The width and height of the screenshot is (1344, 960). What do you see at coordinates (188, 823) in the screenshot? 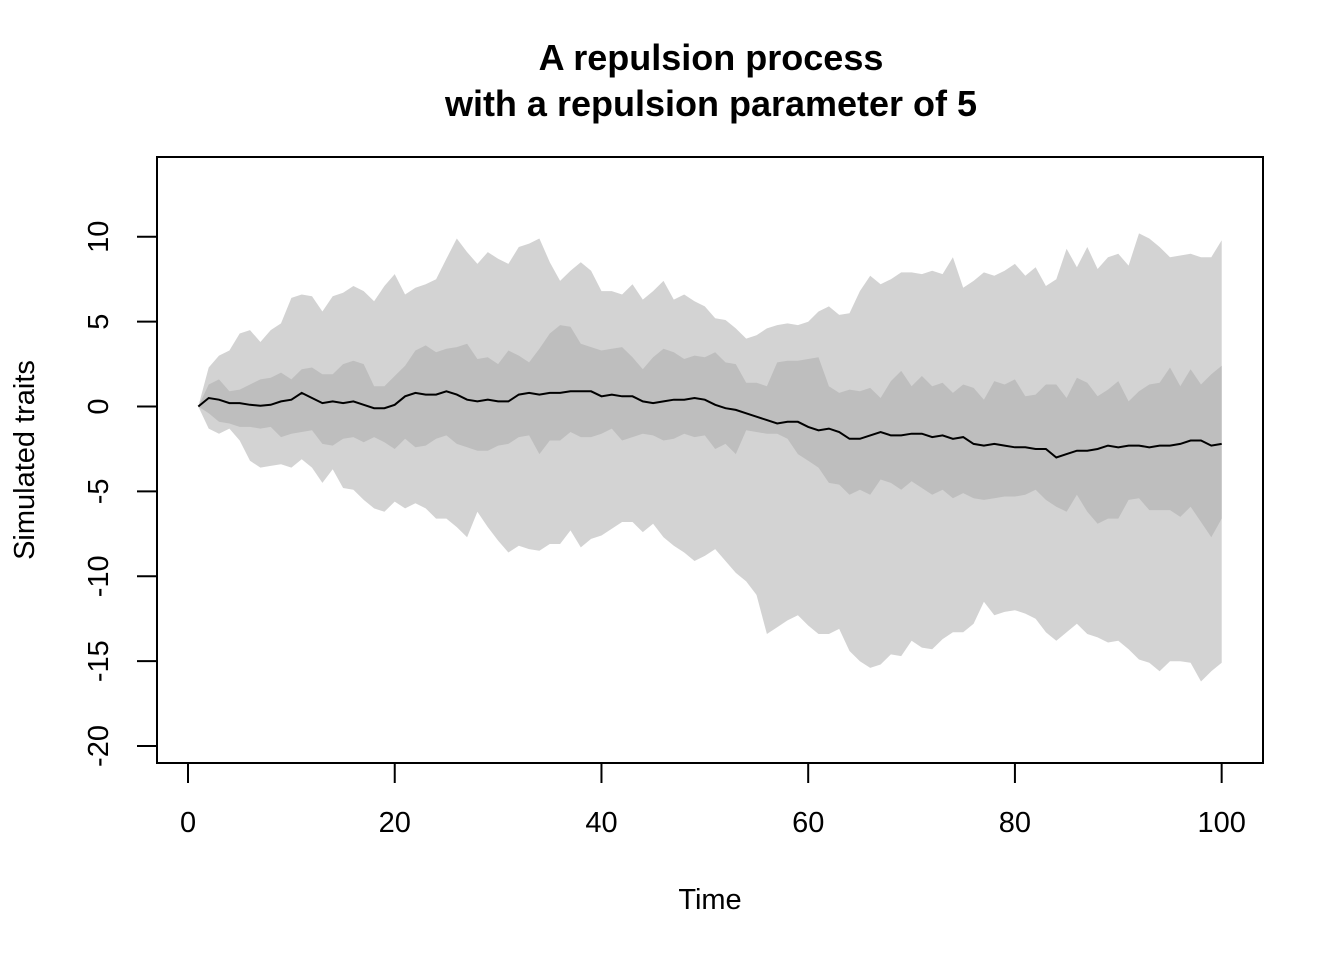
I see `x-tick-label: 0` at bounding box center [188, 823].